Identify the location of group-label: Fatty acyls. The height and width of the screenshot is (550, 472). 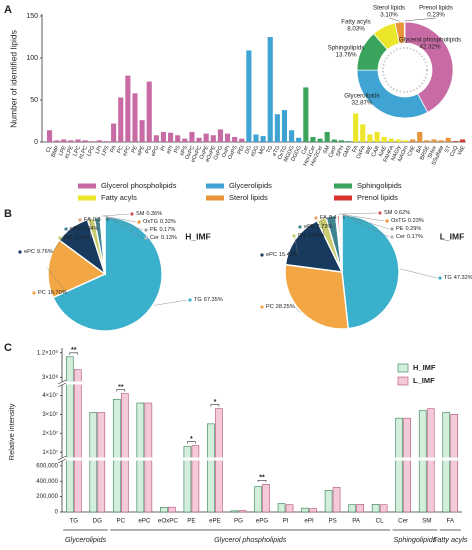
(450, 539).